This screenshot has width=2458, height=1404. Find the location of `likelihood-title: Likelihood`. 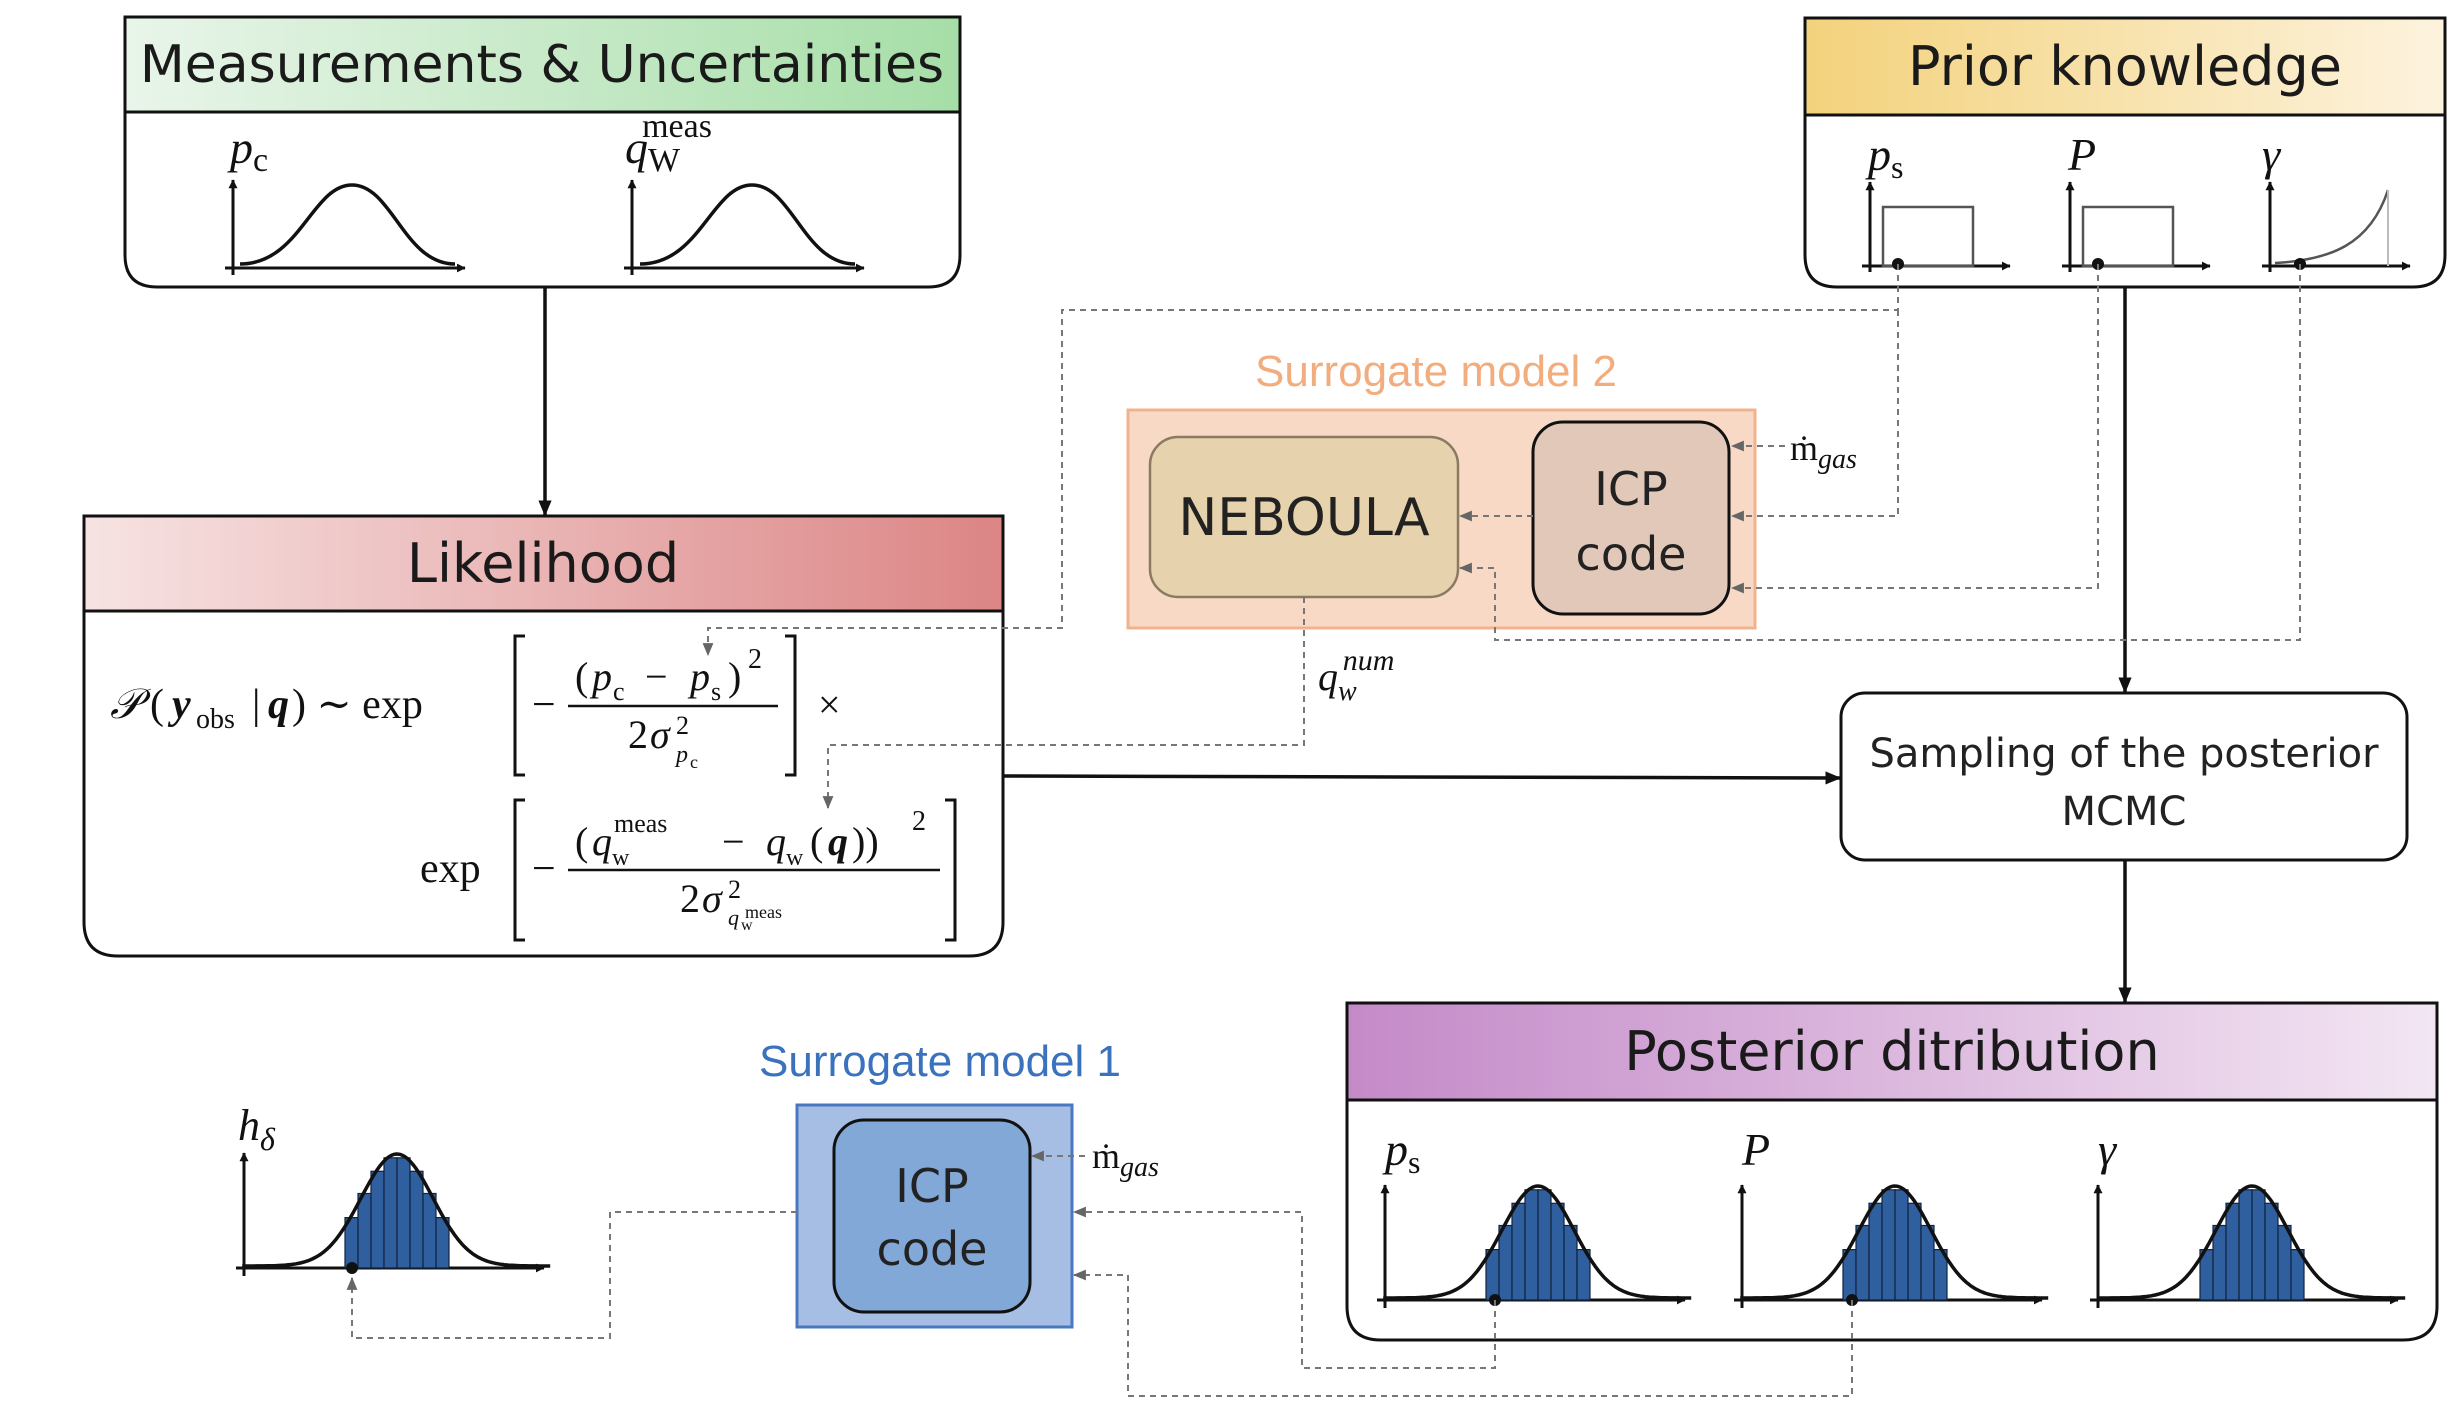

likelihood-title: Likelihood is located at coordinates (543, 563).